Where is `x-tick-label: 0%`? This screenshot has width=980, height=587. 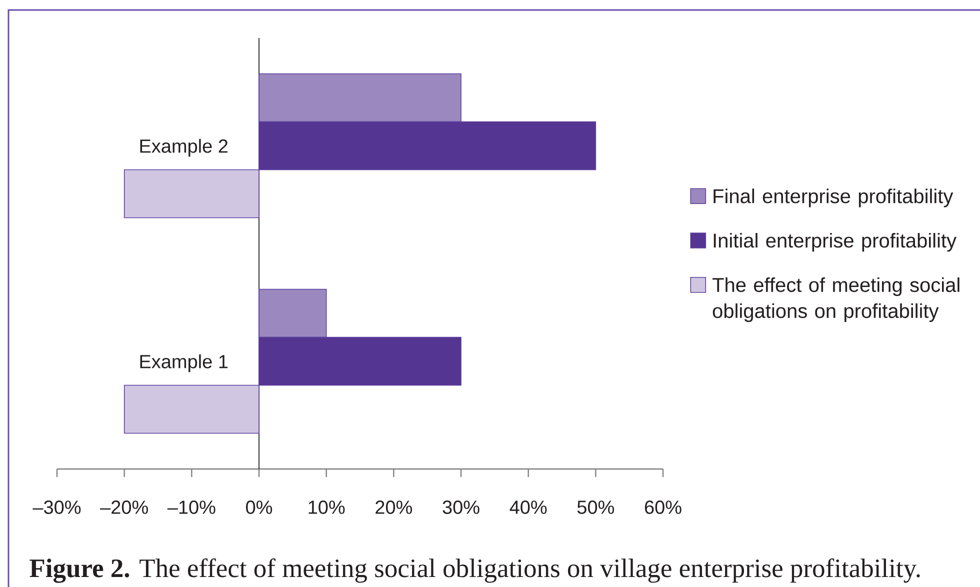 x-tick-label: 0% is located at coordinates (259, 507).